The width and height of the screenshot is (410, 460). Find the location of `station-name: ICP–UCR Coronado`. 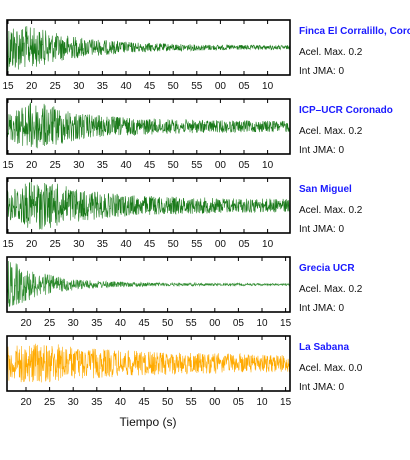

station-name: ICP–UCR Coronado is located at coordinates (346, 110).